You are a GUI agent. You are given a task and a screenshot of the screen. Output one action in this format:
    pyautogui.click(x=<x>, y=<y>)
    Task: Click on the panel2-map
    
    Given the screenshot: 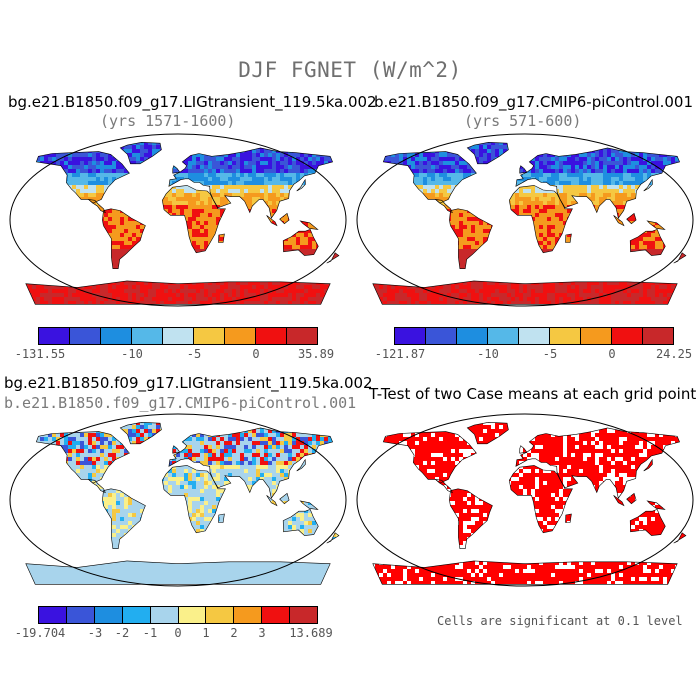 What is the action you would take?
    pyautogui.click(x=525, y=220)
    